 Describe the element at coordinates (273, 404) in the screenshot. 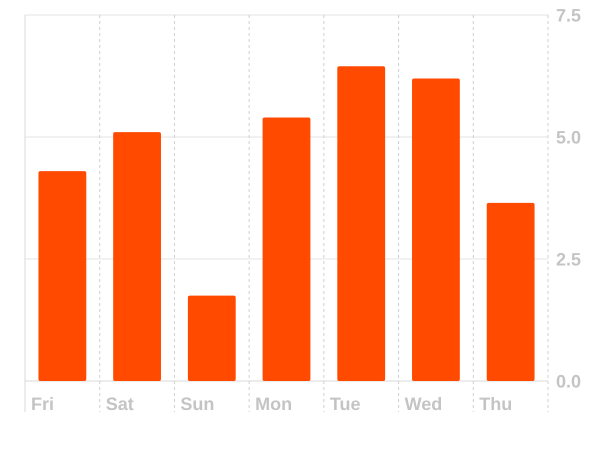

I see `x-tick-label: Mon` at that location.